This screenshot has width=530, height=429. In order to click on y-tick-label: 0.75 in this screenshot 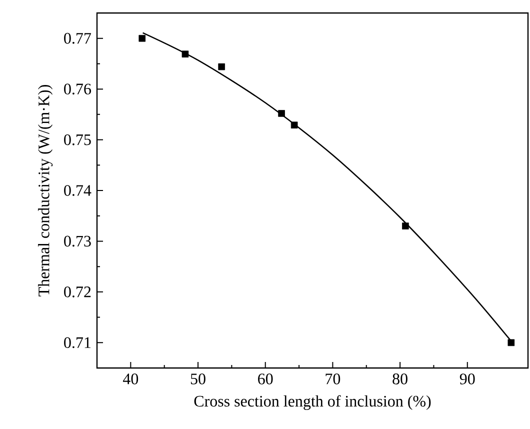, I will do `click(77, 140)`.